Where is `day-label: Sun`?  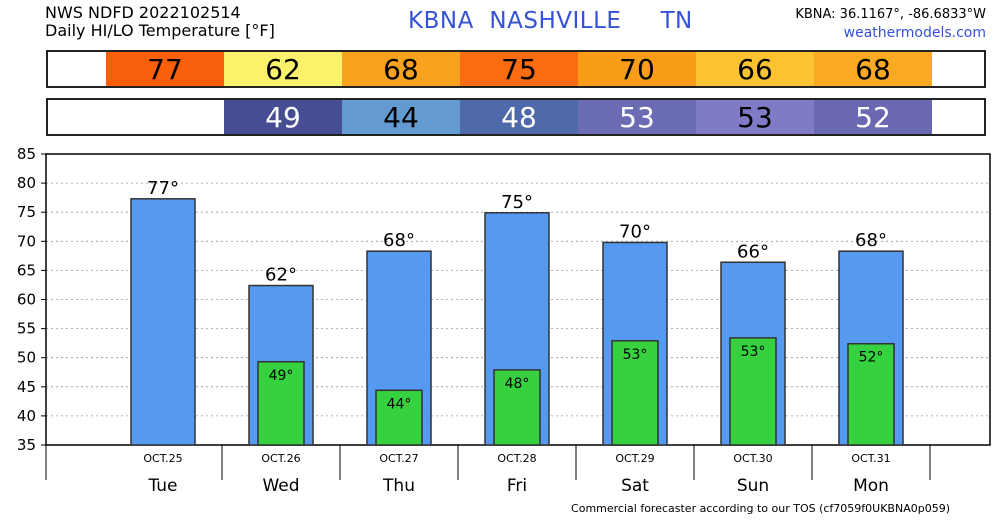
day-label: Sun is located at coordinates (753, 486).